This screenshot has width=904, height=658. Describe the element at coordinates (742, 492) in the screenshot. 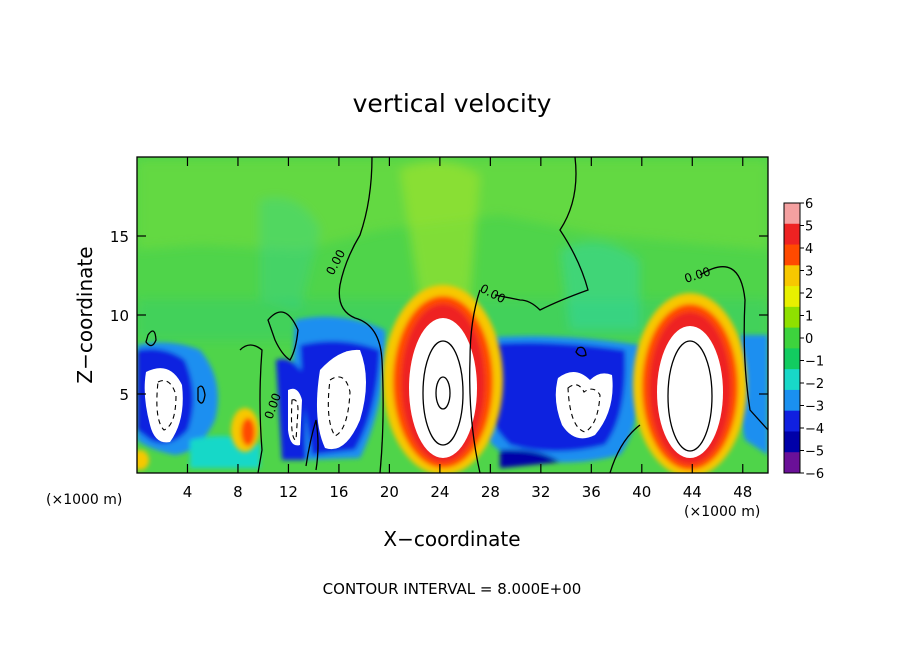

I see `x-tick-label: 48` at that location.